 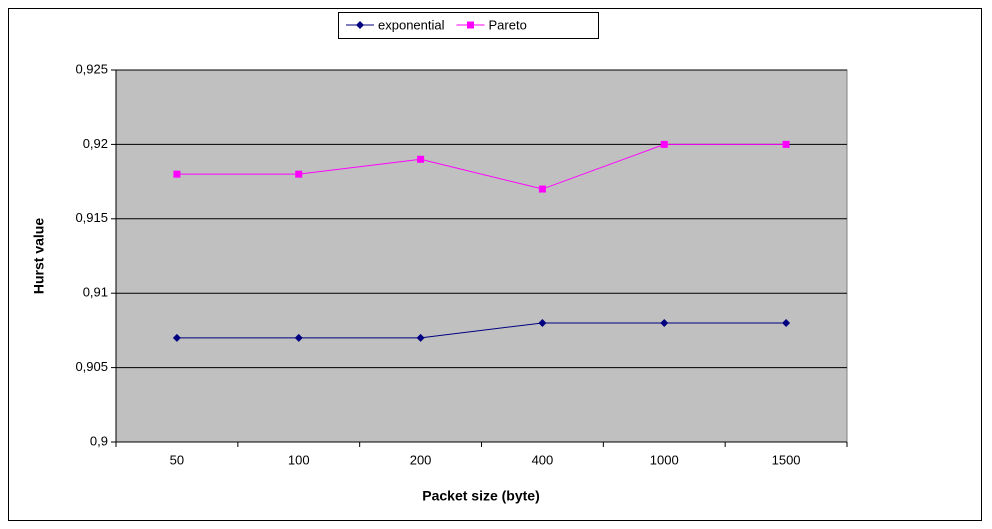 I want to click on x-tick-label: 100, so click(x=299, y=459).